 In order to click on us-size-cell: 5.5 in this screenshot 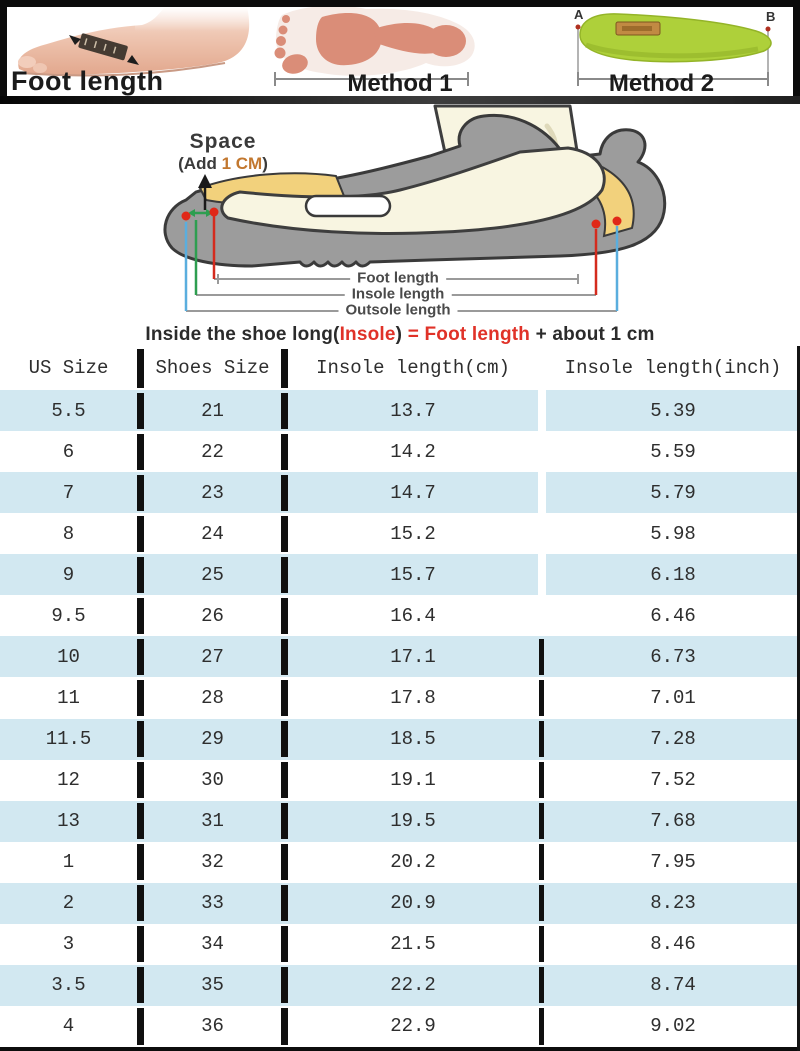, I will do `click(68, 411)`.